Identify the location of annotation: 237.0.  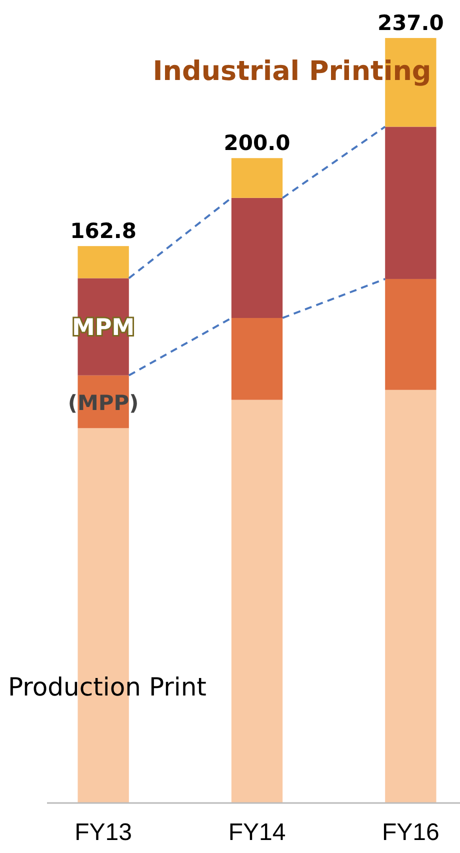
(410, 23).